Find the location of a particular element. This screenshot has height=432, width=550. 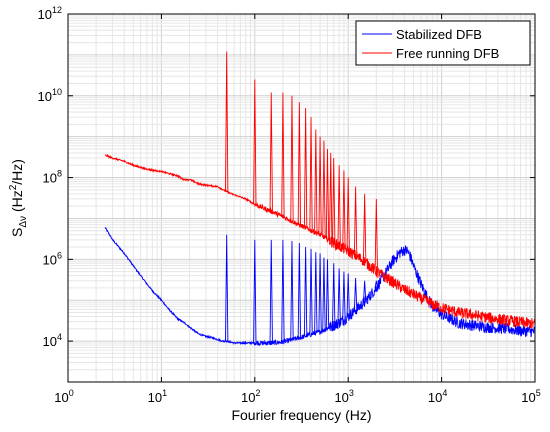

legend-label-free-running: Free running DFB is located at coordinates (447, 53).